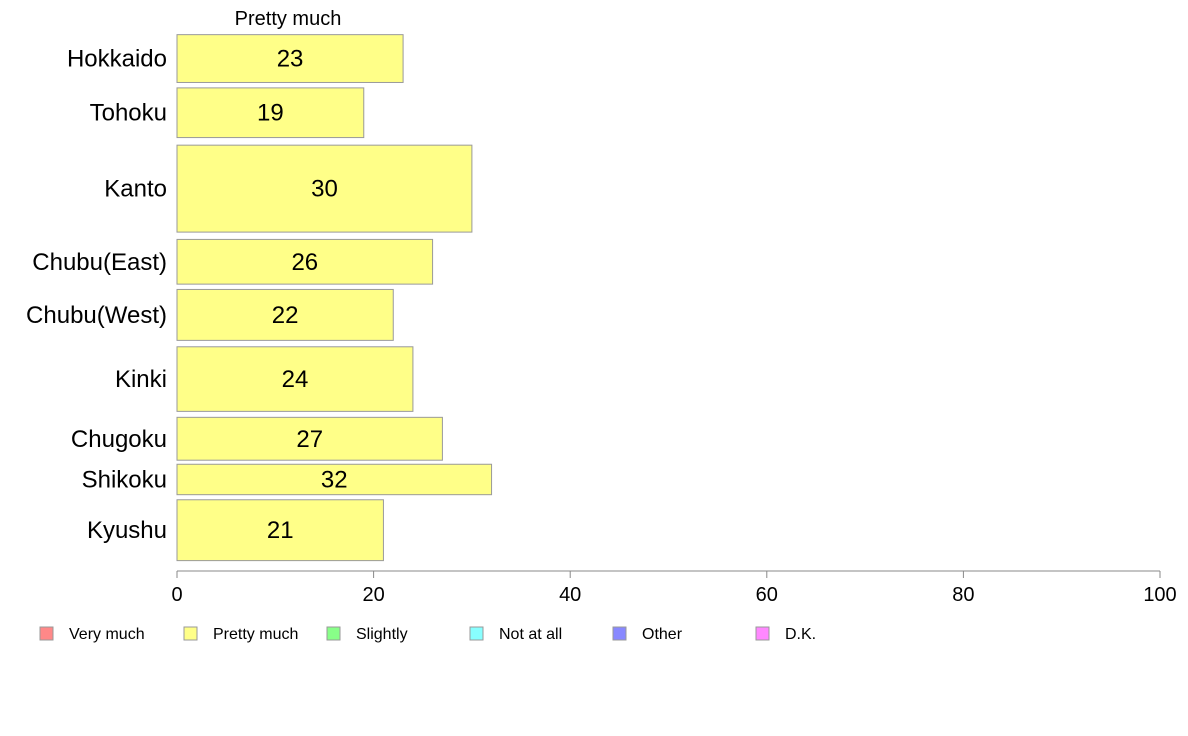 This screenshot has width=1188, height=736. I want to click on bar-value-label: 24, so click(295, 379).